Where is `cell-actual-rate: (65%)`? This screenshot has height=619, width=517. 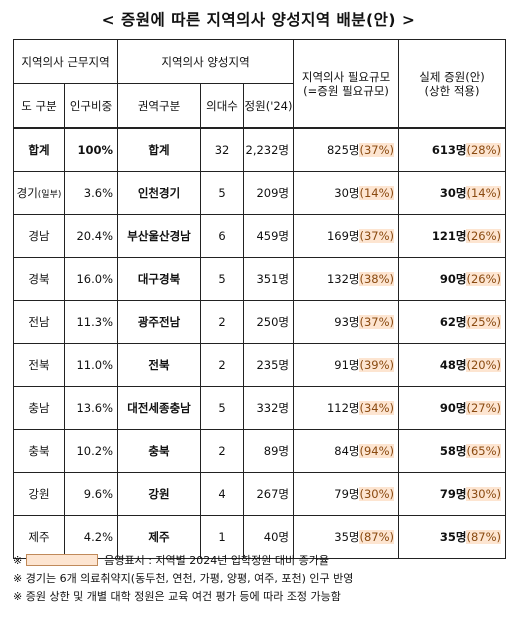 cell-actual-rate: (65%) is located at coordinates (484, 451).